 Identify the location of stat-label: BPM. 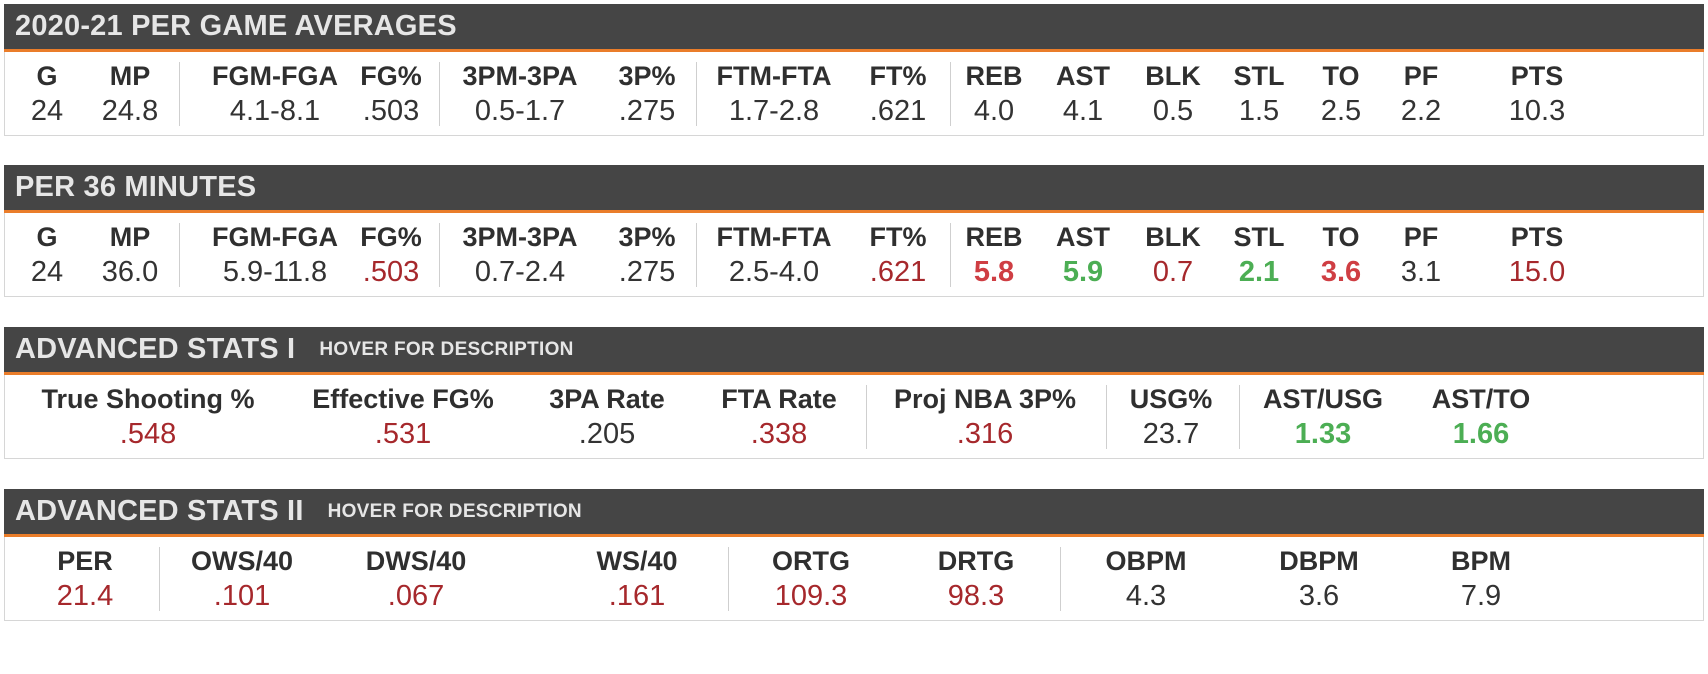
(1481, 561).